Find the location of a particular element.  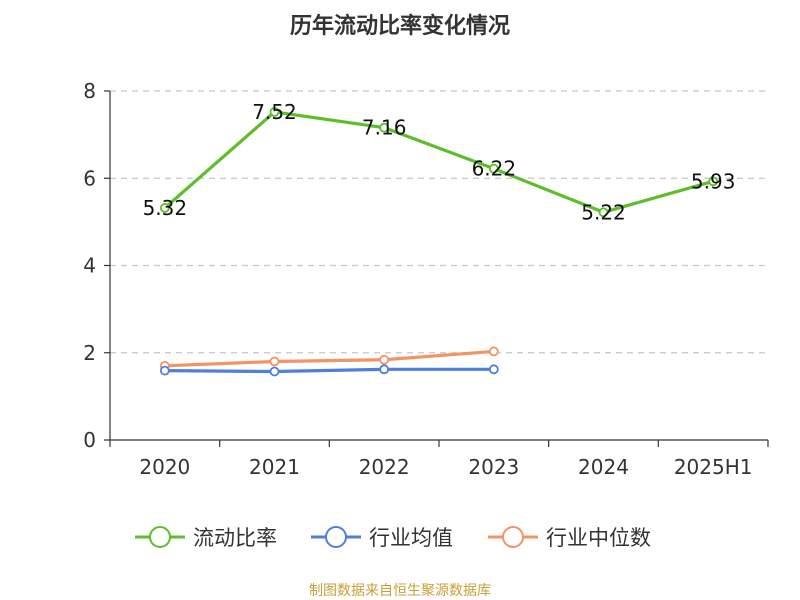

source-note: 制图数据来自恒生聚源数据库 is located at coordinates (400, 591).